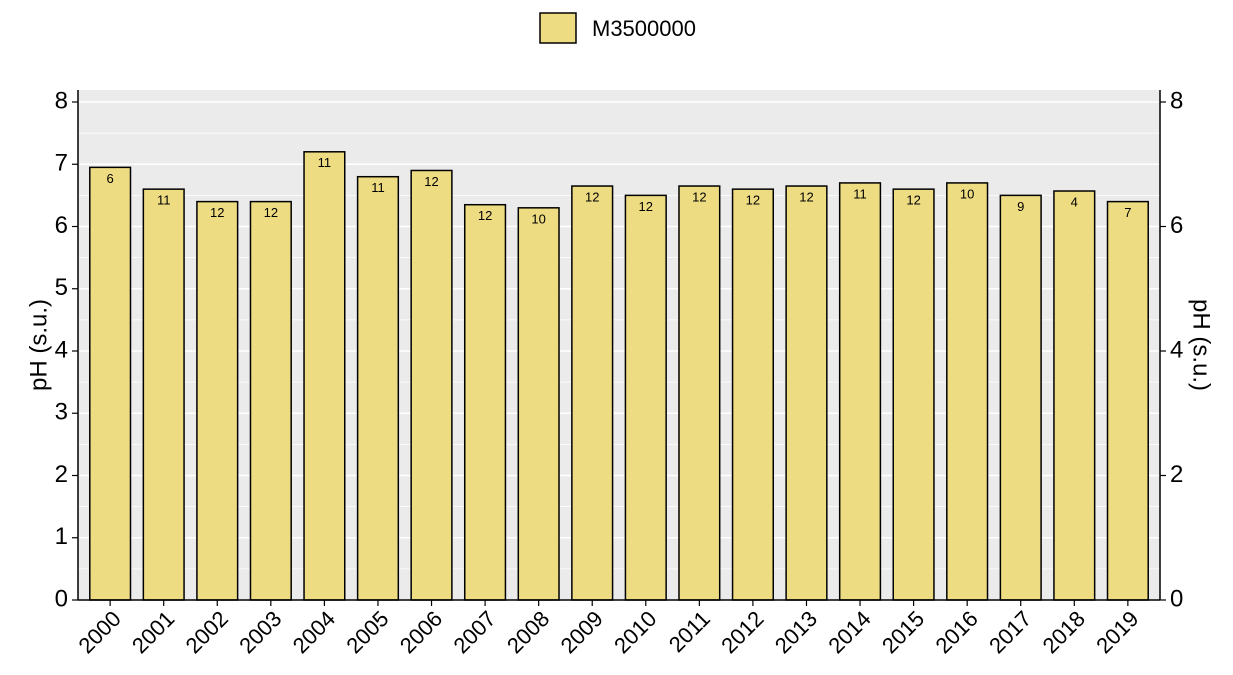 The image size is (1233, 675). I want to click on y2-tick-label: 6, so click(1176, 225).